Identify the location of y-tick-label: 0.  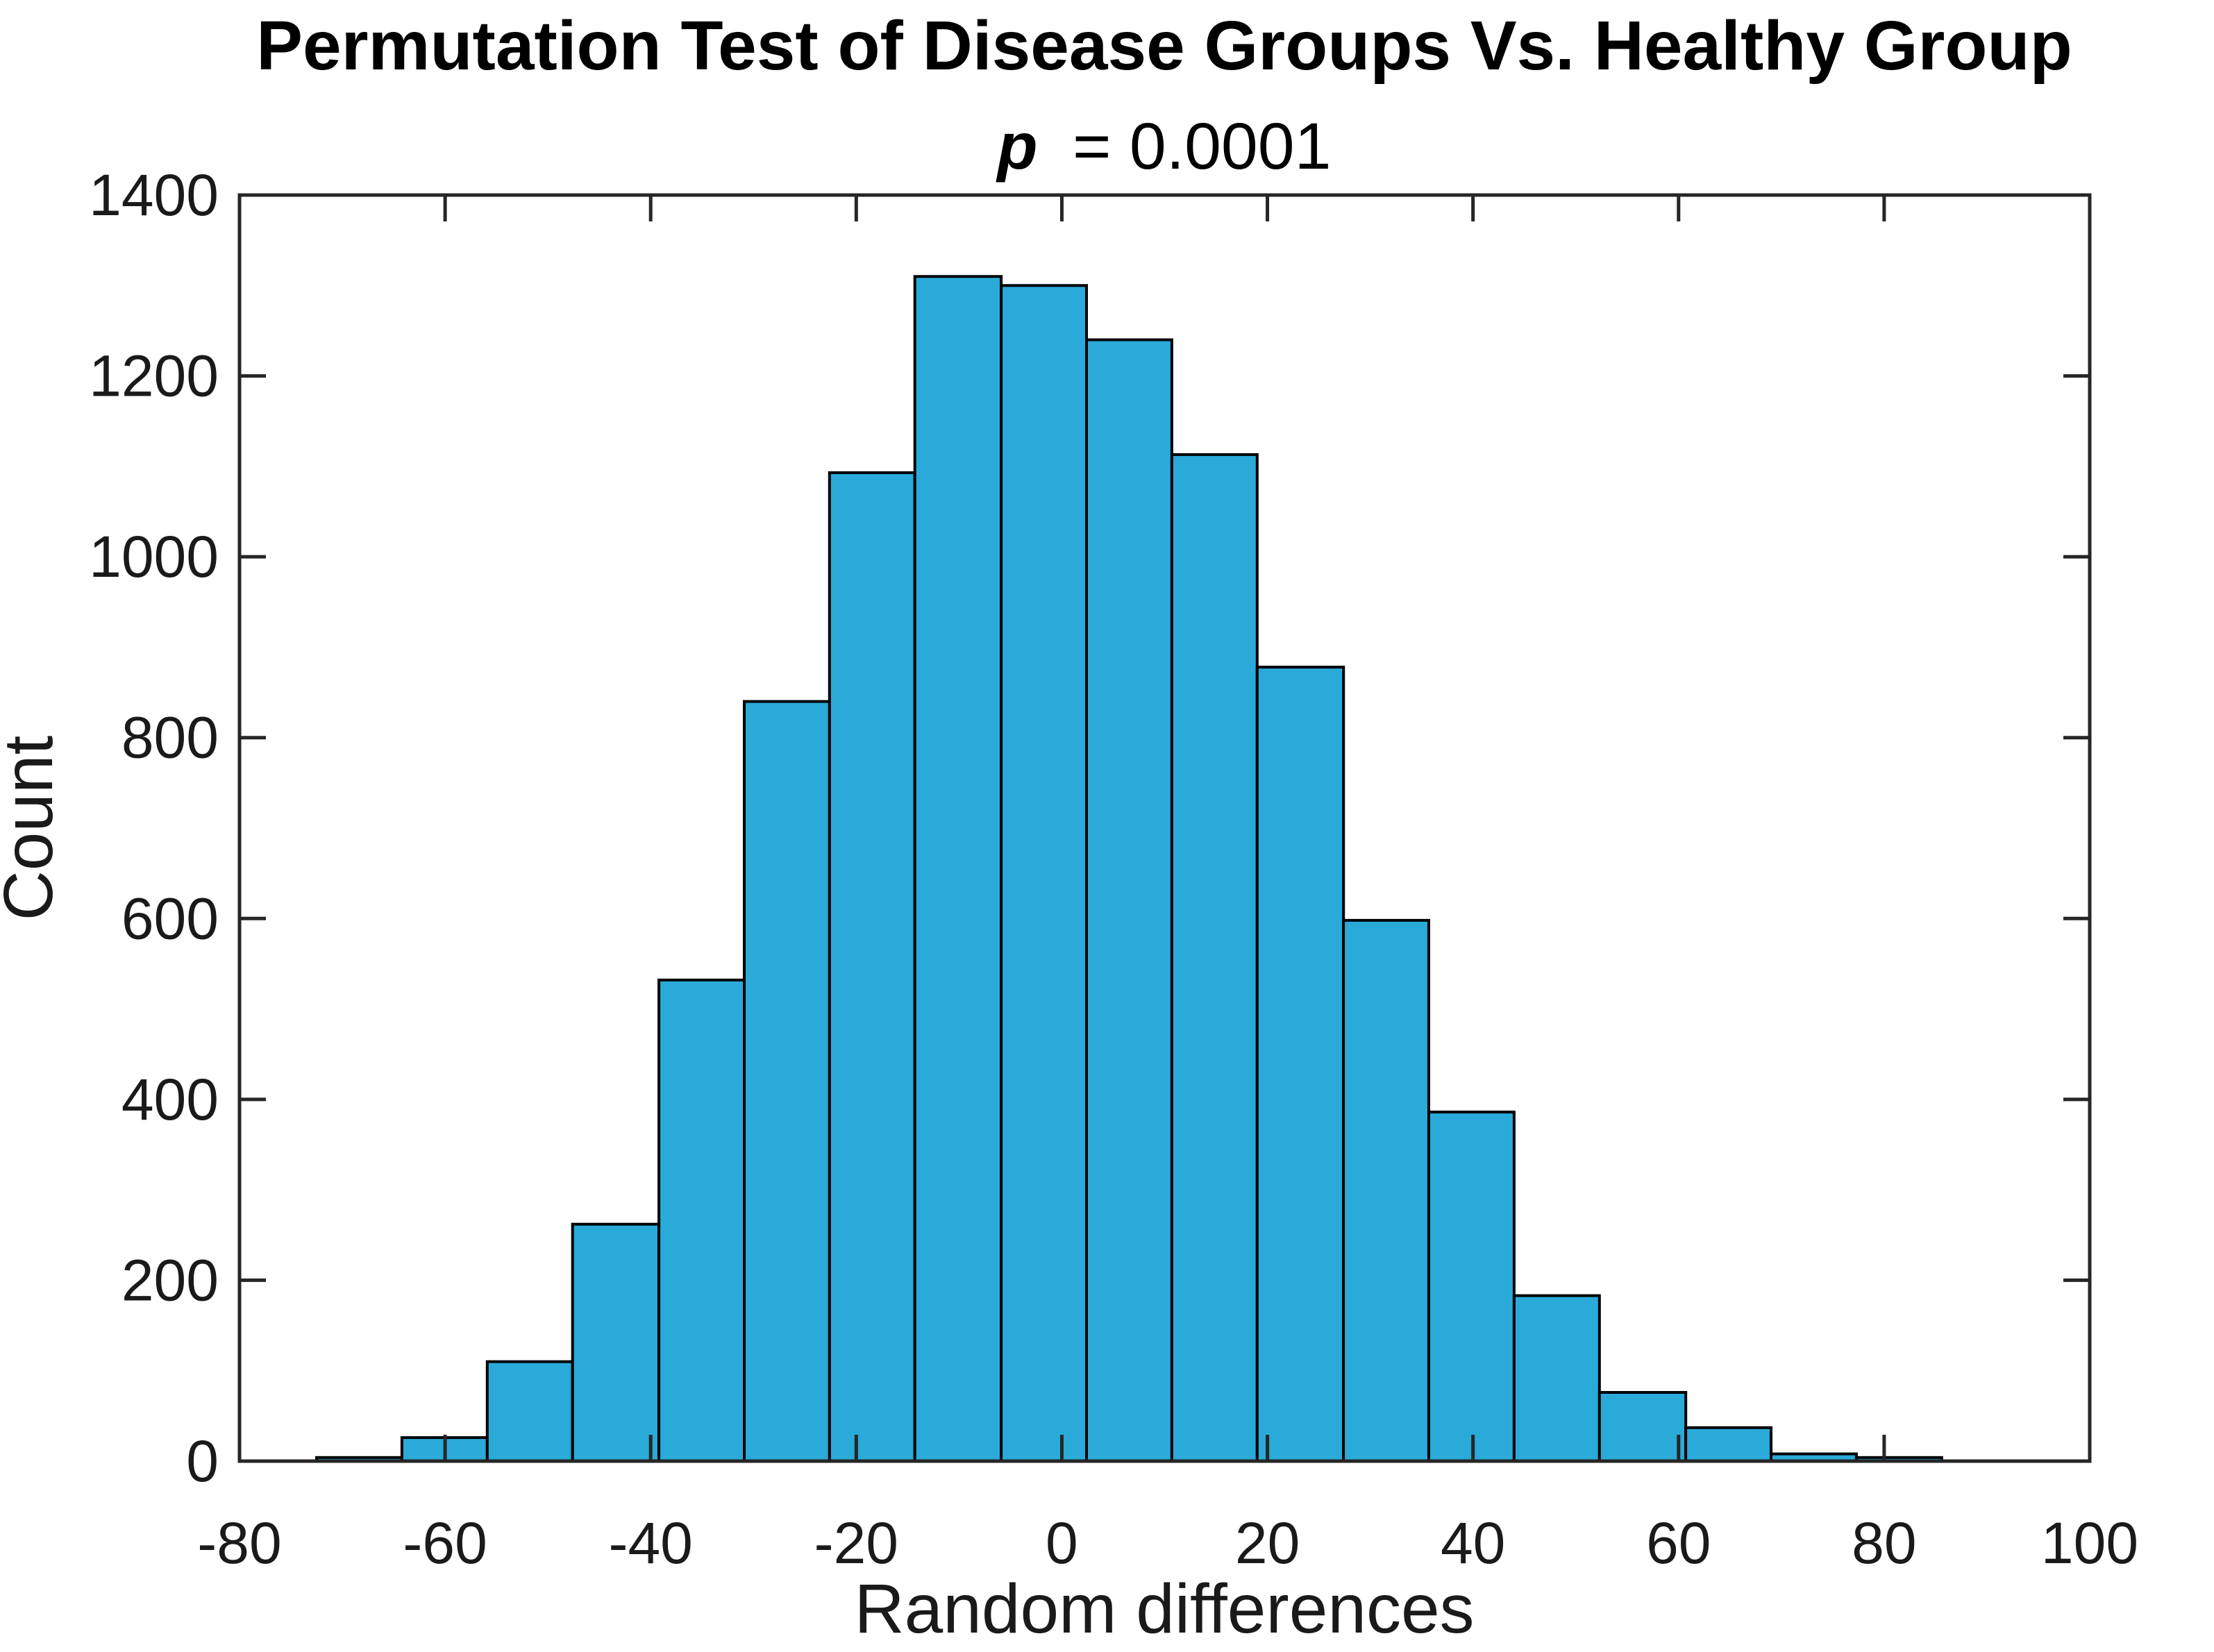
(202, 1461).